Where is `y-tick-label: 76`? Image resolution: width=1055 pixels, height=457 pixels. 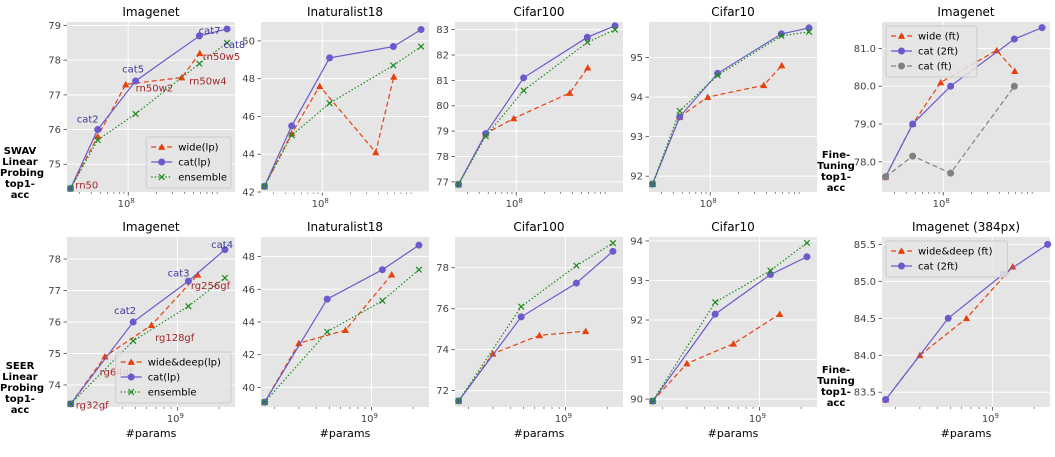
y-tick-label: 76 is located at coordinates (54, 323).